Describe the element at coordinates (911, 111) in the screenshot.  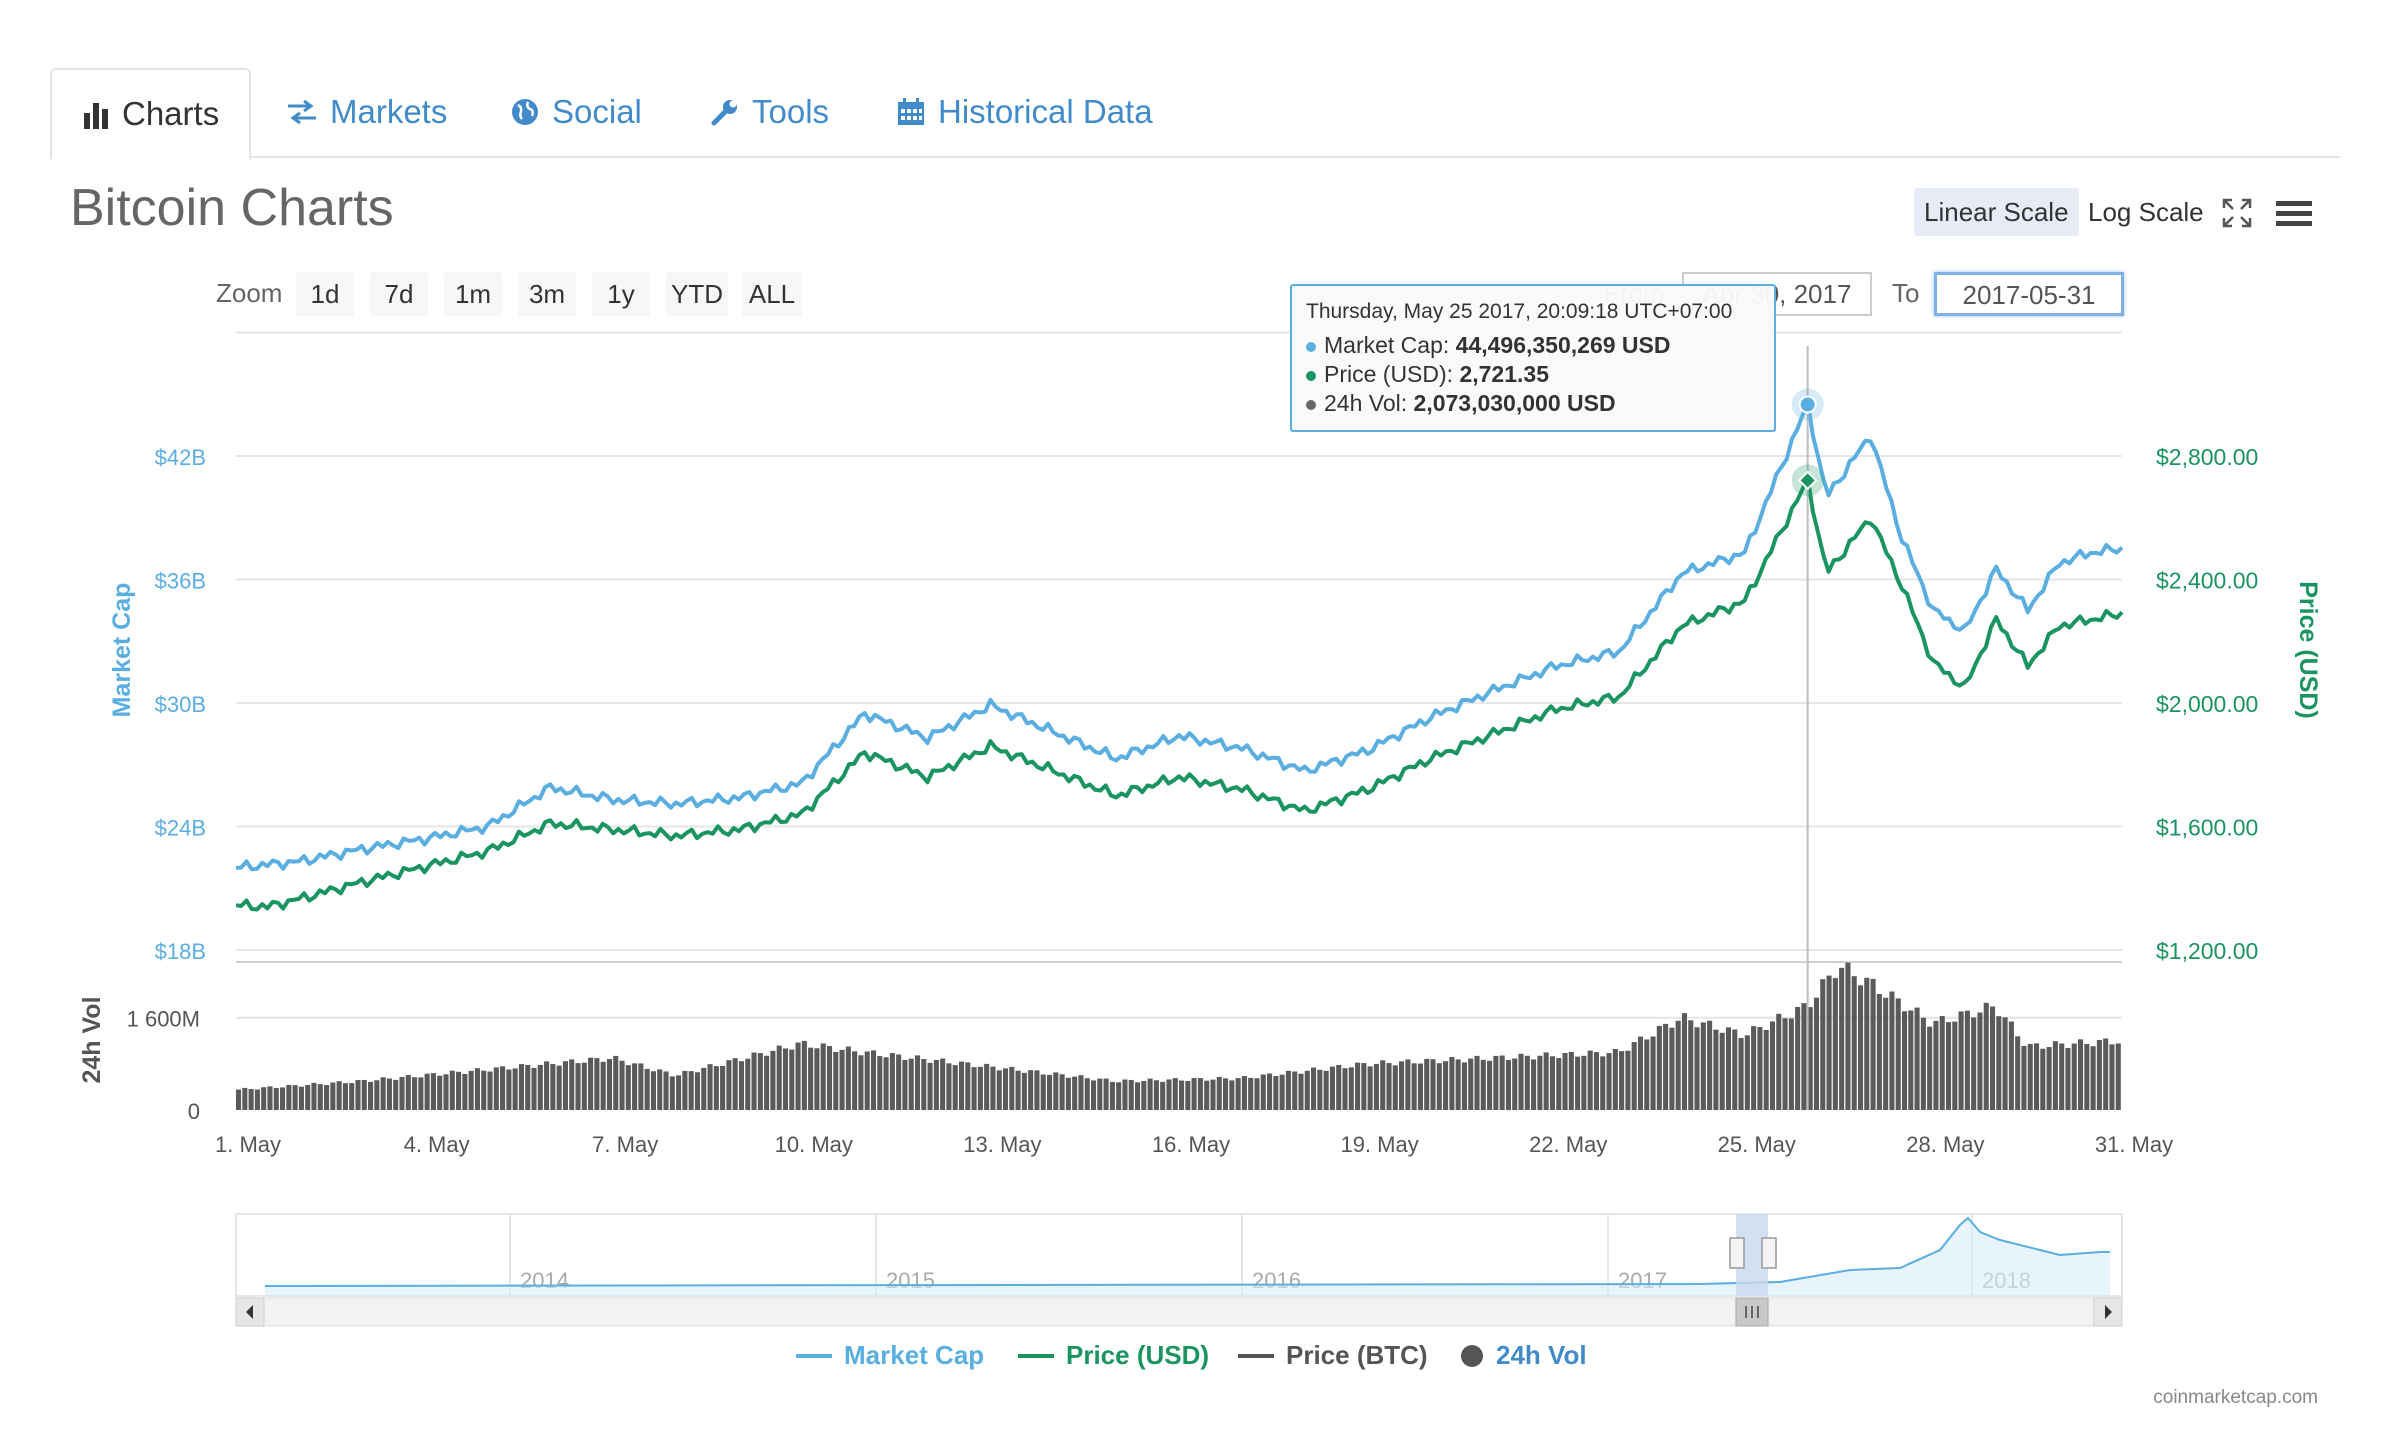
I see `calendar-icon` at that location.